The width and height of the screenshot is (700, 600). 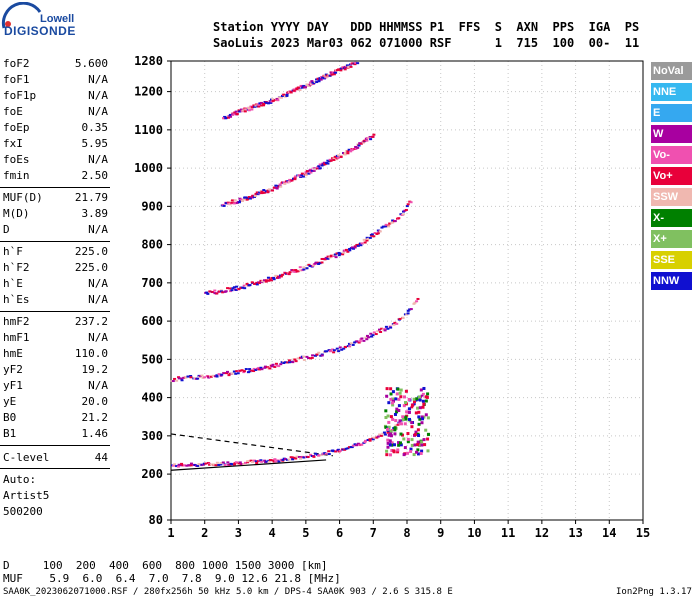 I want to click on param-value: N/A, so click(x=98, y=283).